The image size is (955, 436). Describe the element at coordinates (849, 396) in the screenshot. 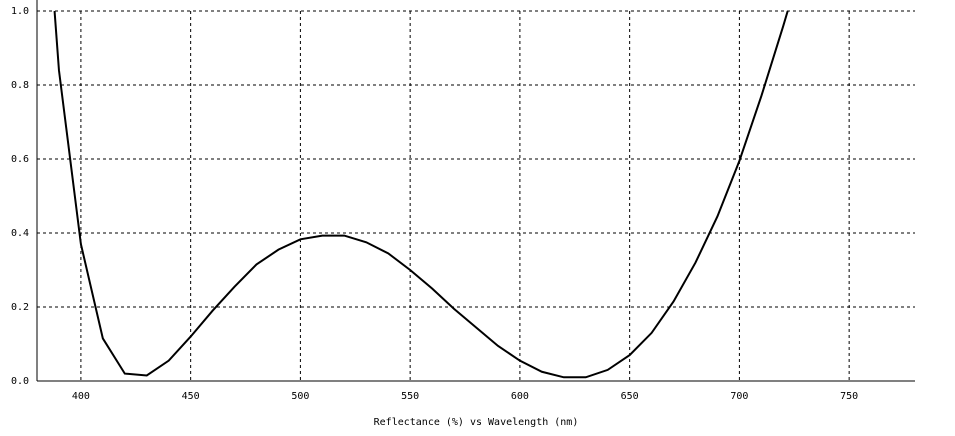

I see `x-tick-label: 750` at that location.